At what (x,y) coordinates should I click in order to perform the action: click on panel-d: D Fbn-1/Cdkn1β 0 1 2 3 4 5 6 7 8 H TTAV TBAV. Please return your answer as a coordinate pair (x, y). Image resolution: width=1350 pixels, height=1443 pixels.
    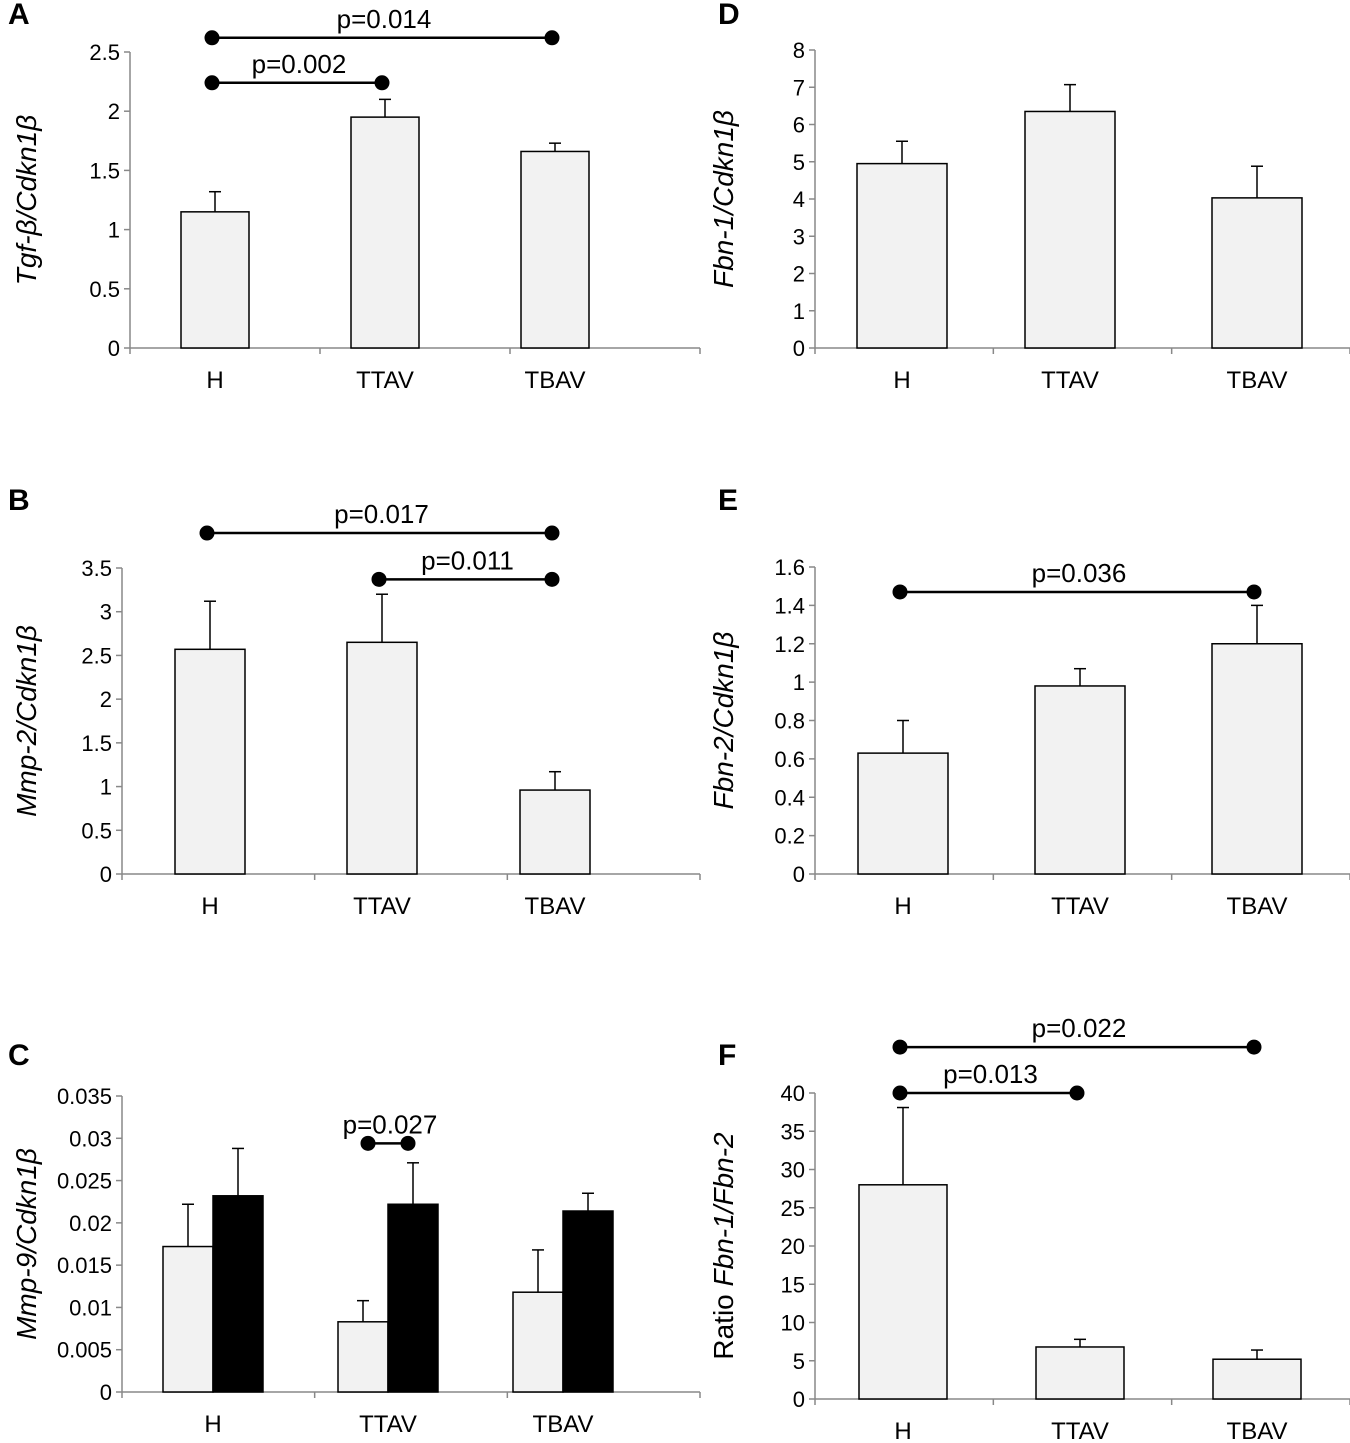
    Looking at the image, I should click on (1029, 197).